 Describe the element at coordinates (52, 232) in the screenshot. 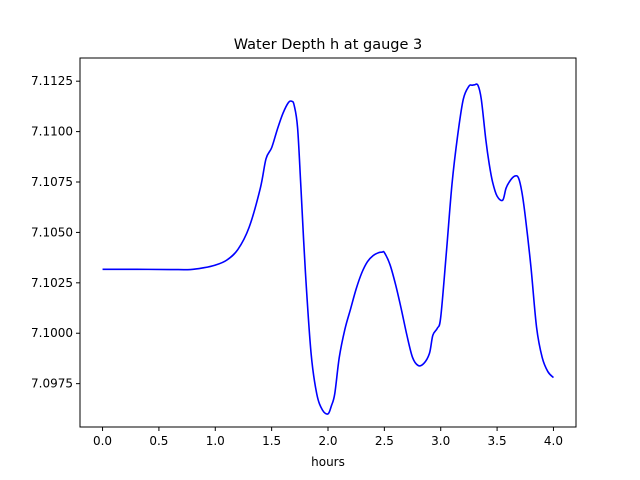

I see `y-tick-label: 7.1050` at that location.